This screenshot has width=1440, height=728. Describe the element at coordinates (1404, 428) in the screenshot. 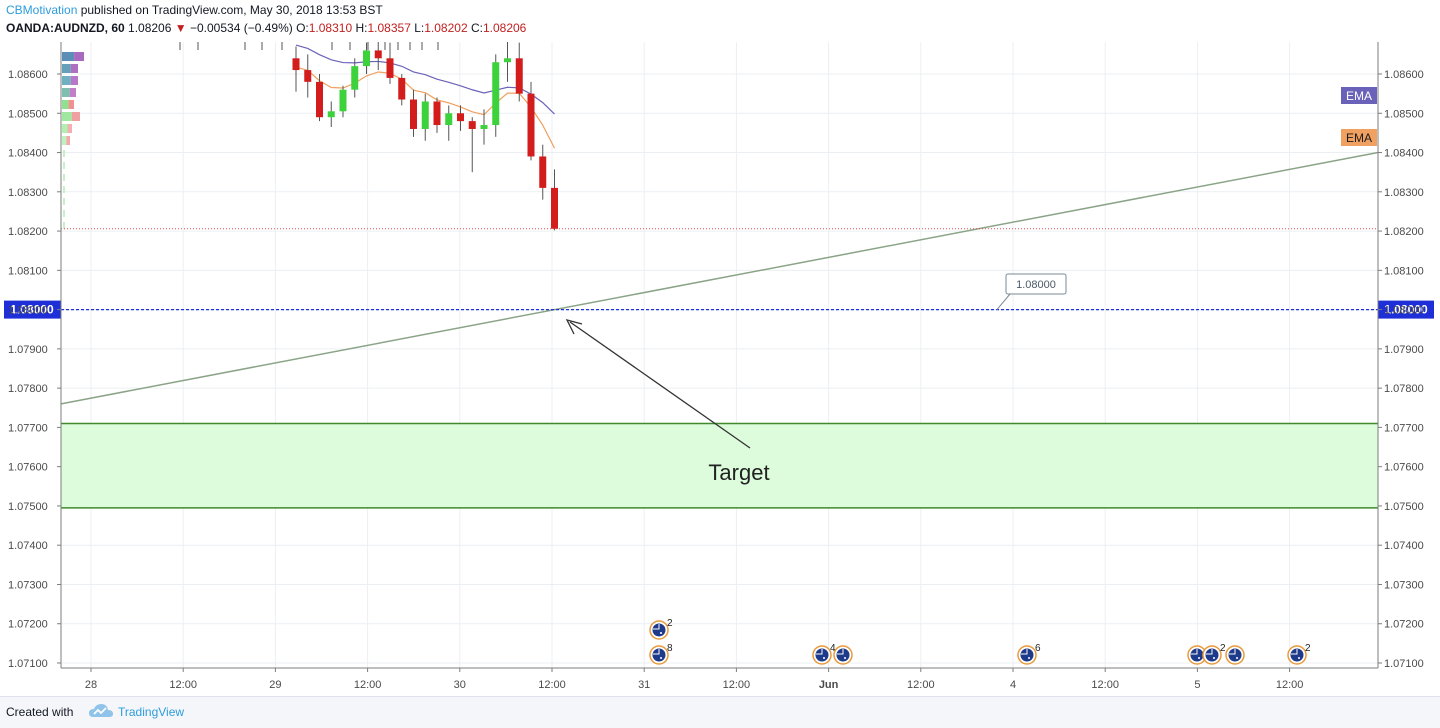

I see `y-tick-label-right: 1.07700` at that location.